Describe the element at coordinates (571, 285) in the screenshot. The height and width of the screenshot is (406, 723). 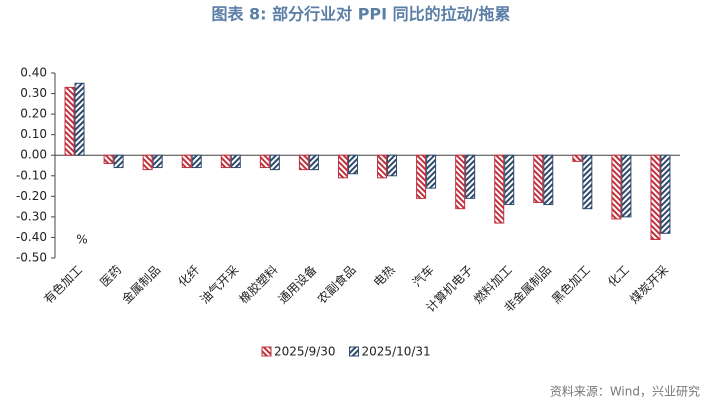
I see `x-tick-label: 黑色加工` at that location.